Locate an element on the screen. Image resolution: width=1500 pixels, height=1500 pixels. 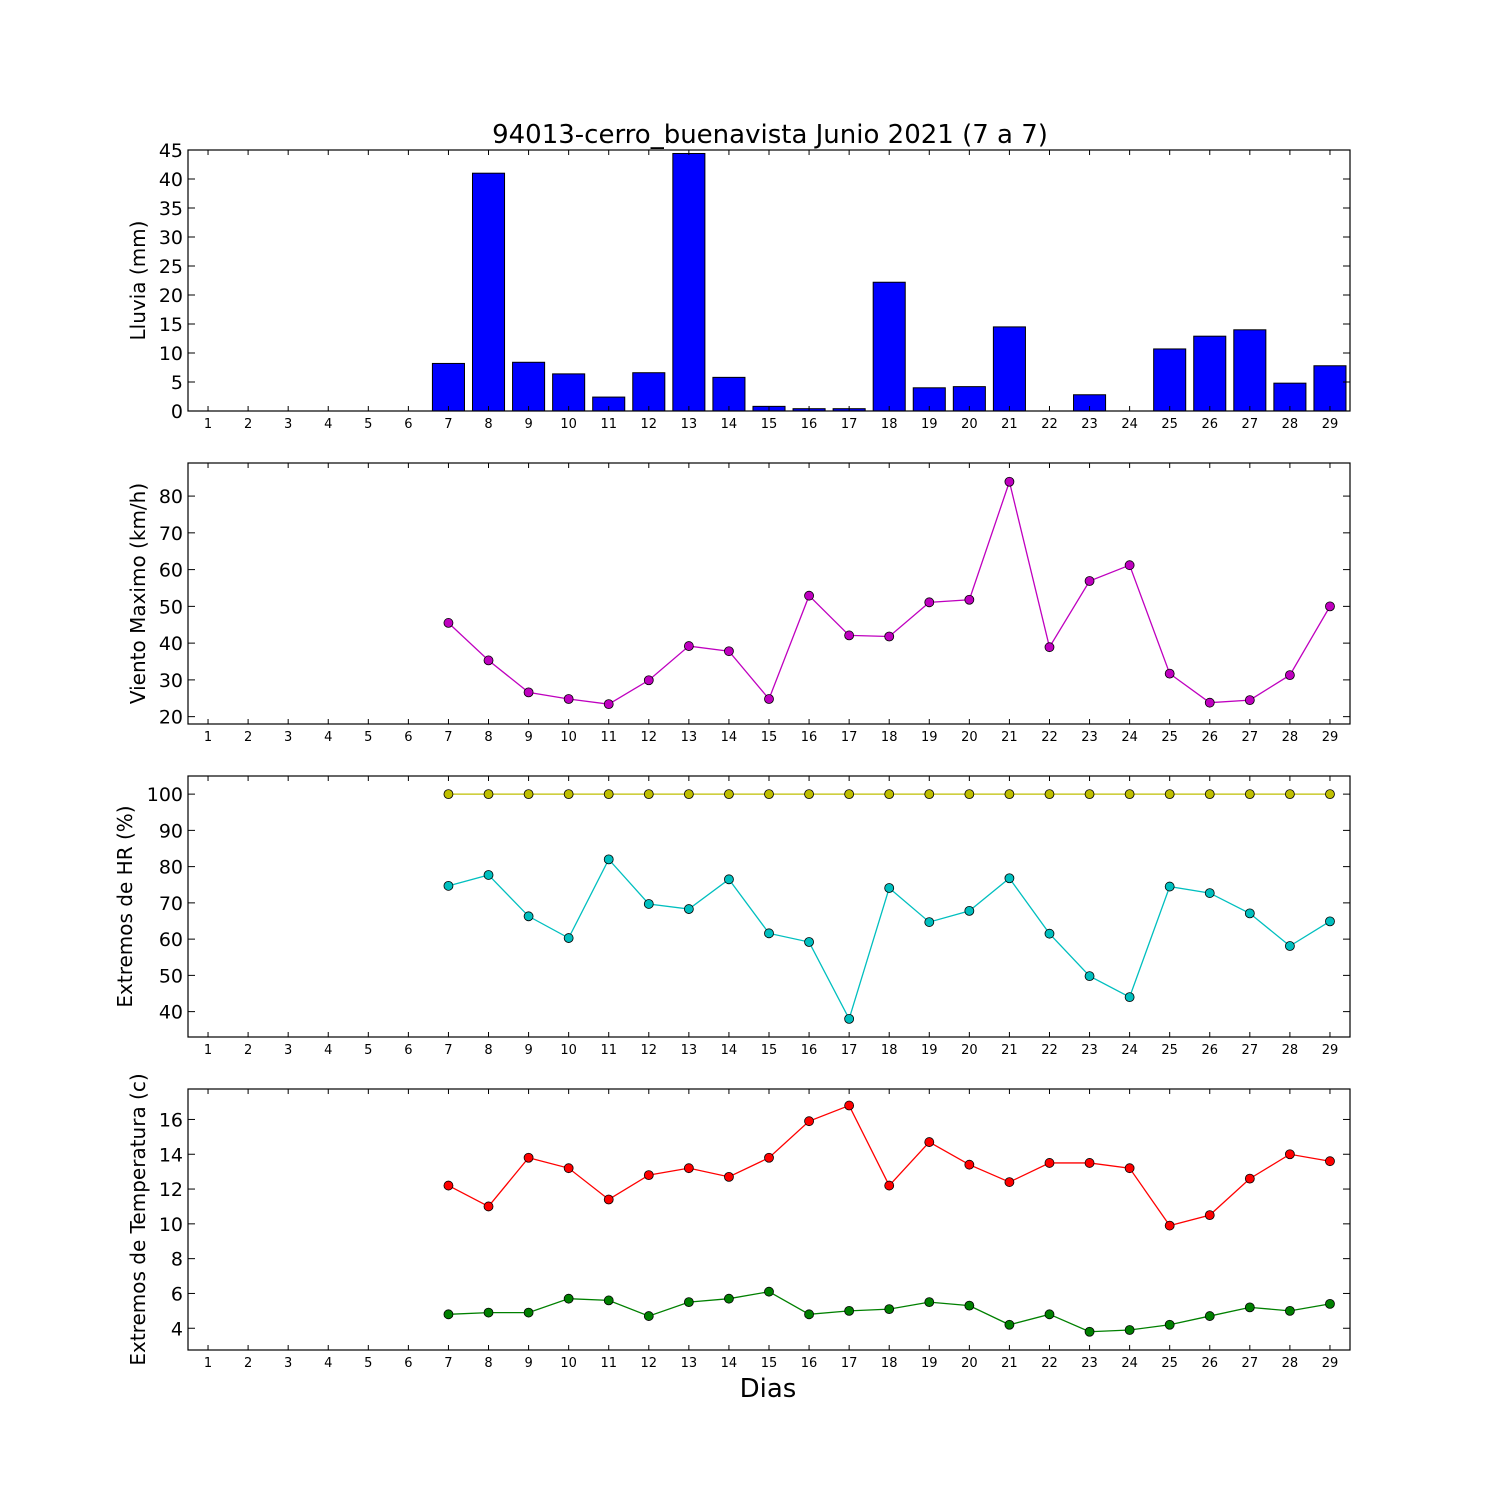
y-tick-label: 0 is located at coordinates (177, 412).